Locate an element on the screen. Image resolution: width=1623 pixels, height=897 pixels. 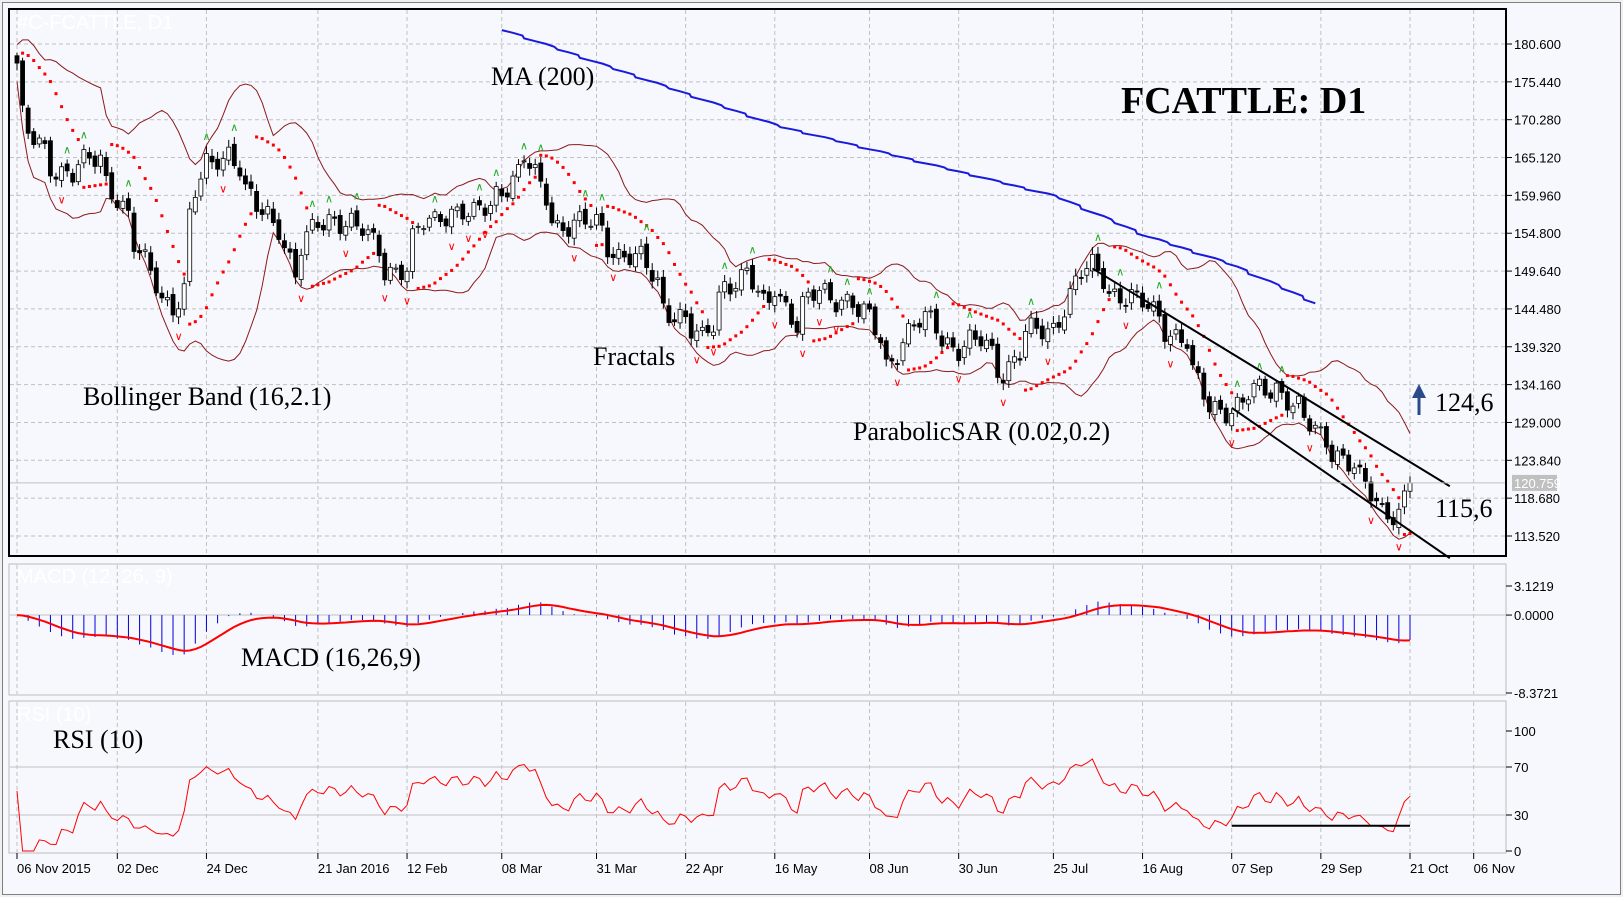
price-tick-label: 144.480 is located at coordinates (1537, 309).